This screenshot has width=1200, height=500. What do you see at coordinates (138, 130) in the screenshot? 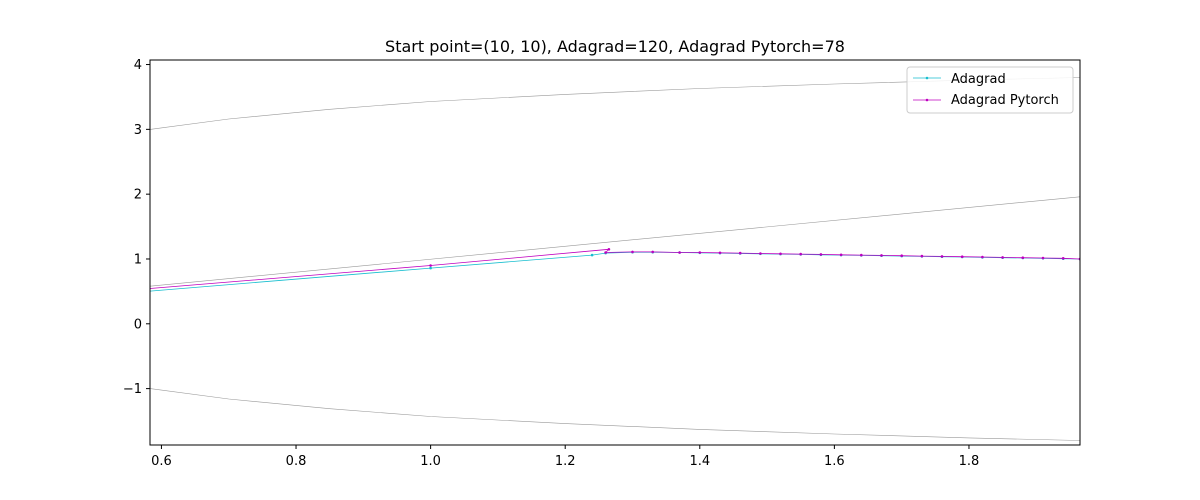
I see `y-tick-label: 3` at bounding box center [138, 130].